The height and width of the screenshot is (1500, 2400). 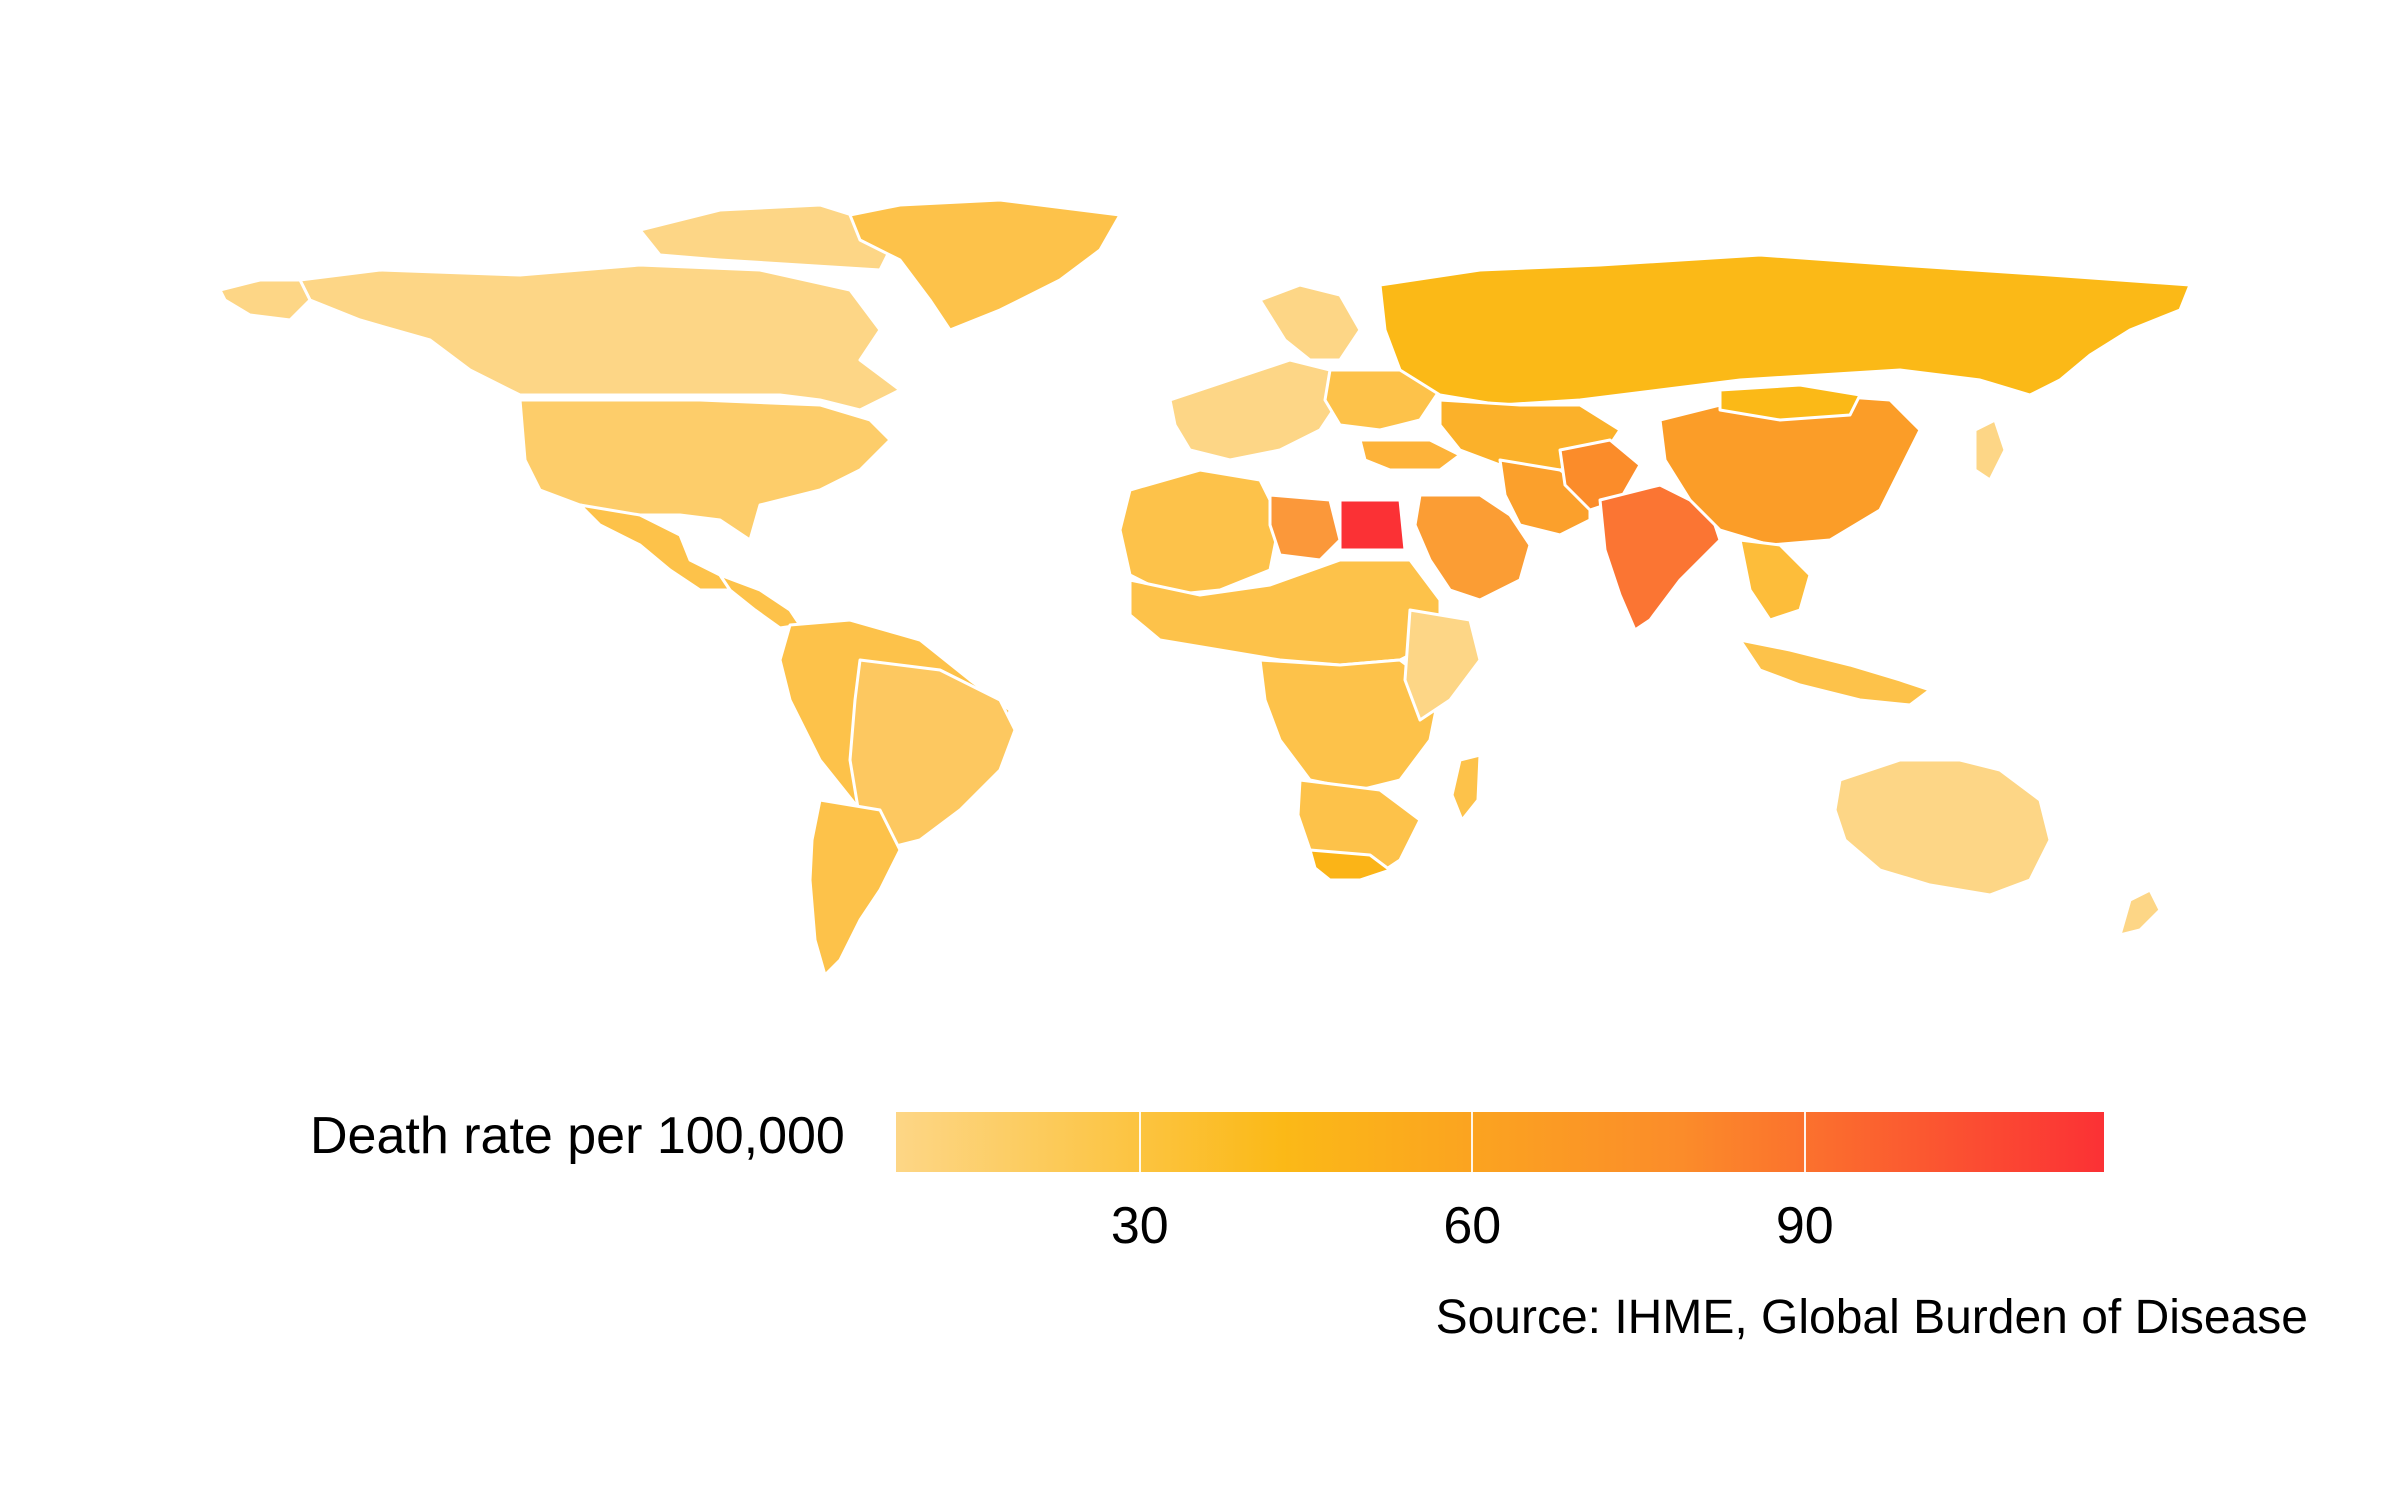 I want to click on region-mongolia, so click(x=1790, y=402).